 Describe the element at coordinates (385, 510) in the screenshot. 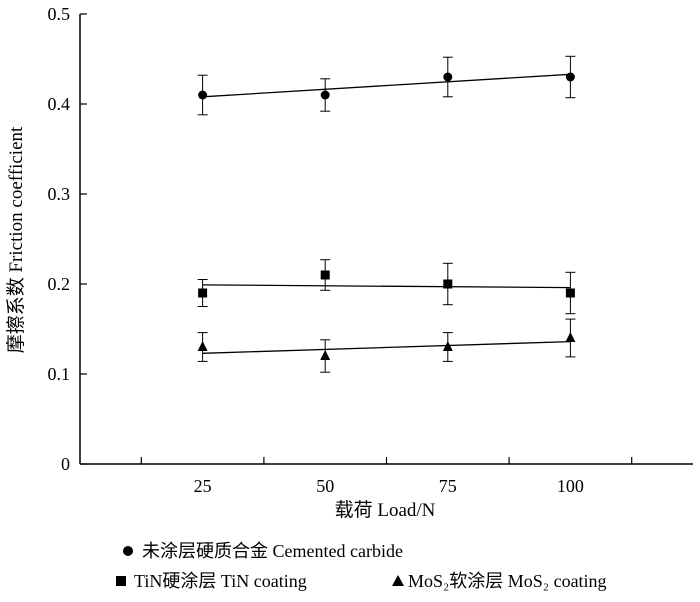

I see `x-axis-title: 载荷 Load/N` at that location.